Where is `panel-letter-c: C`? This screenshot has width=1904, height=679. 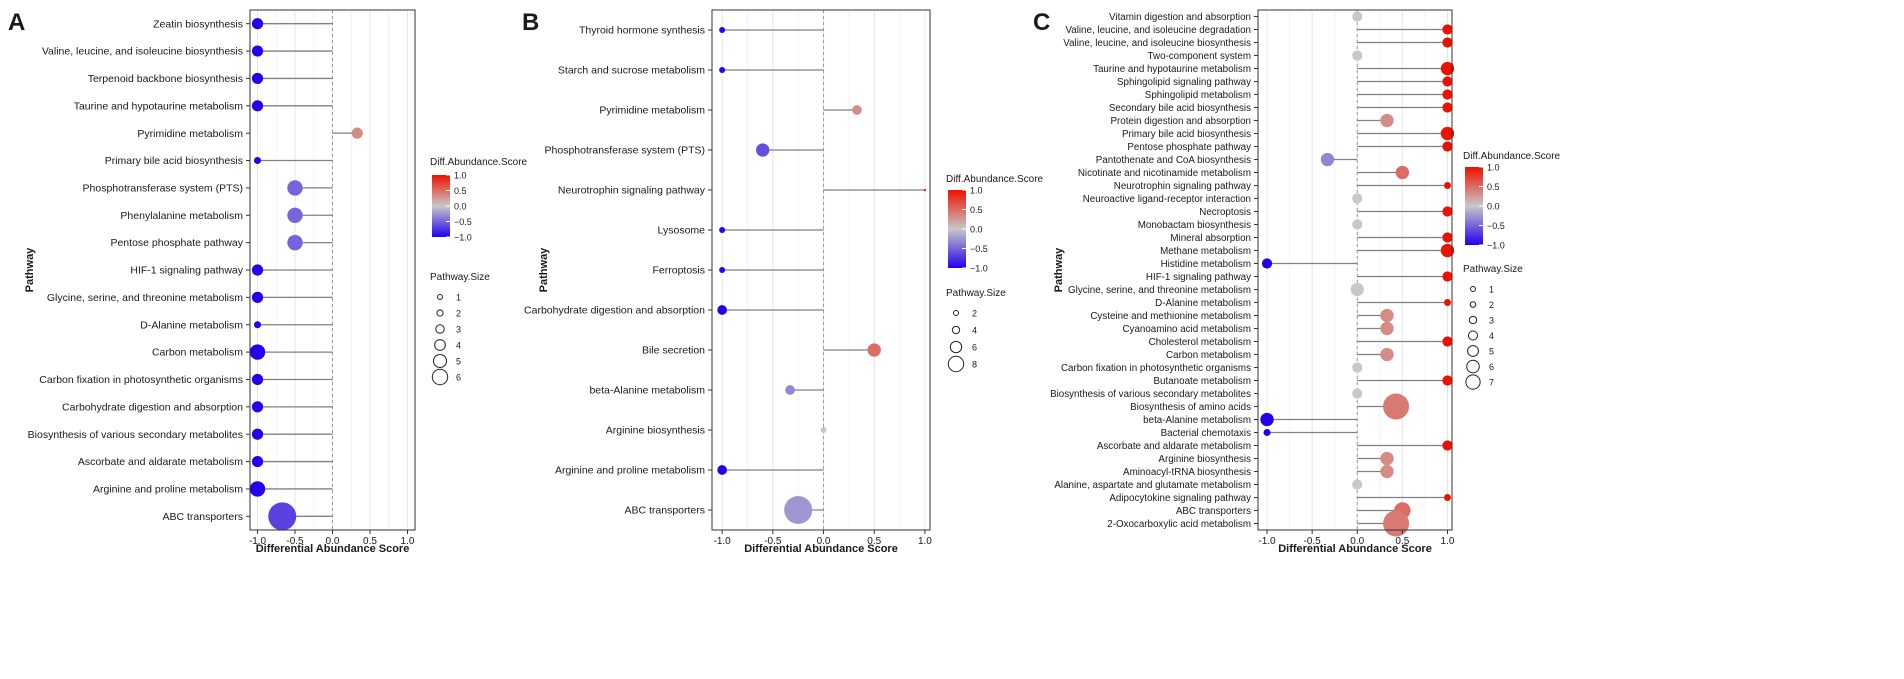
panel-letter-c: C is located at coordinates (1041, 22).